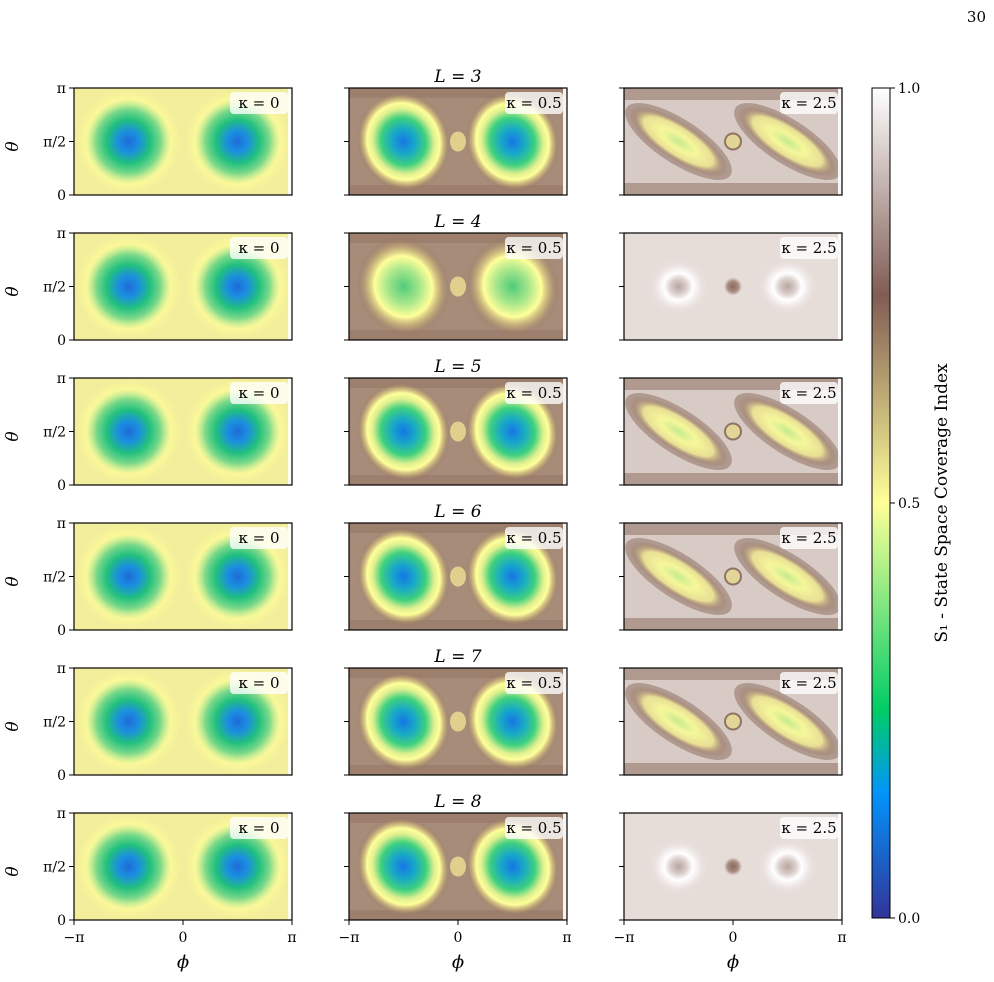  Describe the element at coordinates (909, 504) in the screenshot. I see `colorbar-tick-mid: 0.5` at that location.